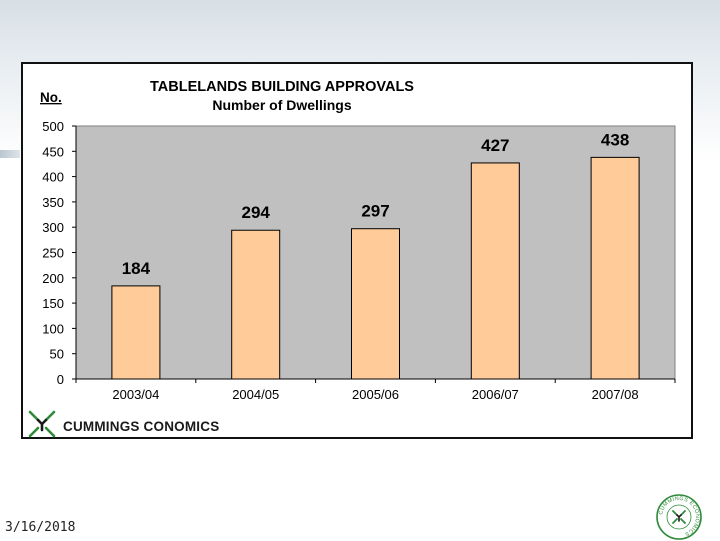 This screenshot has width=720, height=541. What do you see at coordinates (615, 394) in the screenshot?
I see `x-tick-label: 2007/08` at bounding box center [615, 394].